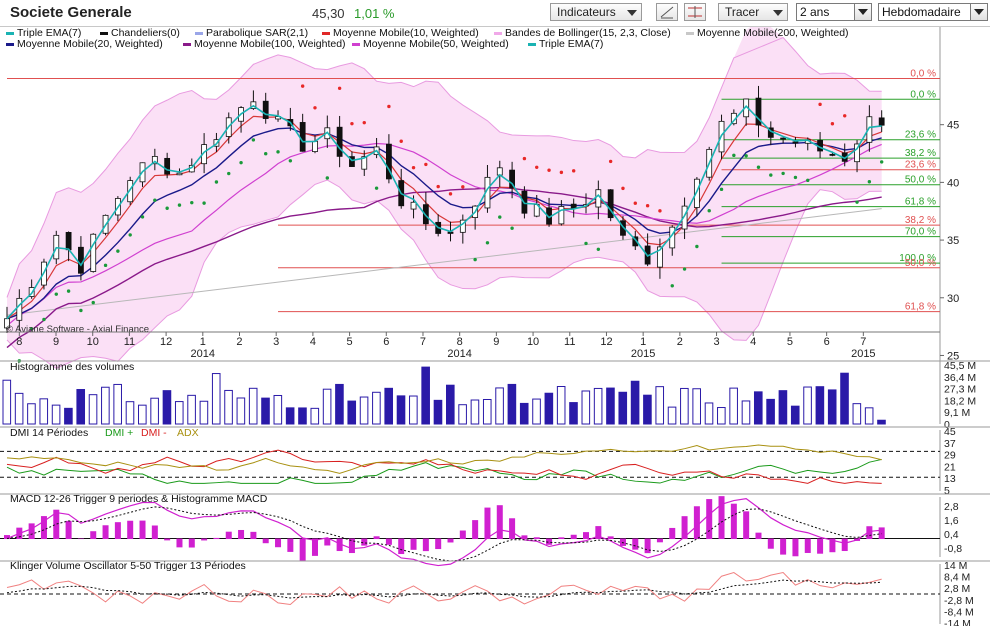 Image resolution: width=990 pixels, height=626 pixels. What do you see at coordinates (827, 342) in the screenshot?
I see `x-tick-label: 6` at bounding box center [827, 342].